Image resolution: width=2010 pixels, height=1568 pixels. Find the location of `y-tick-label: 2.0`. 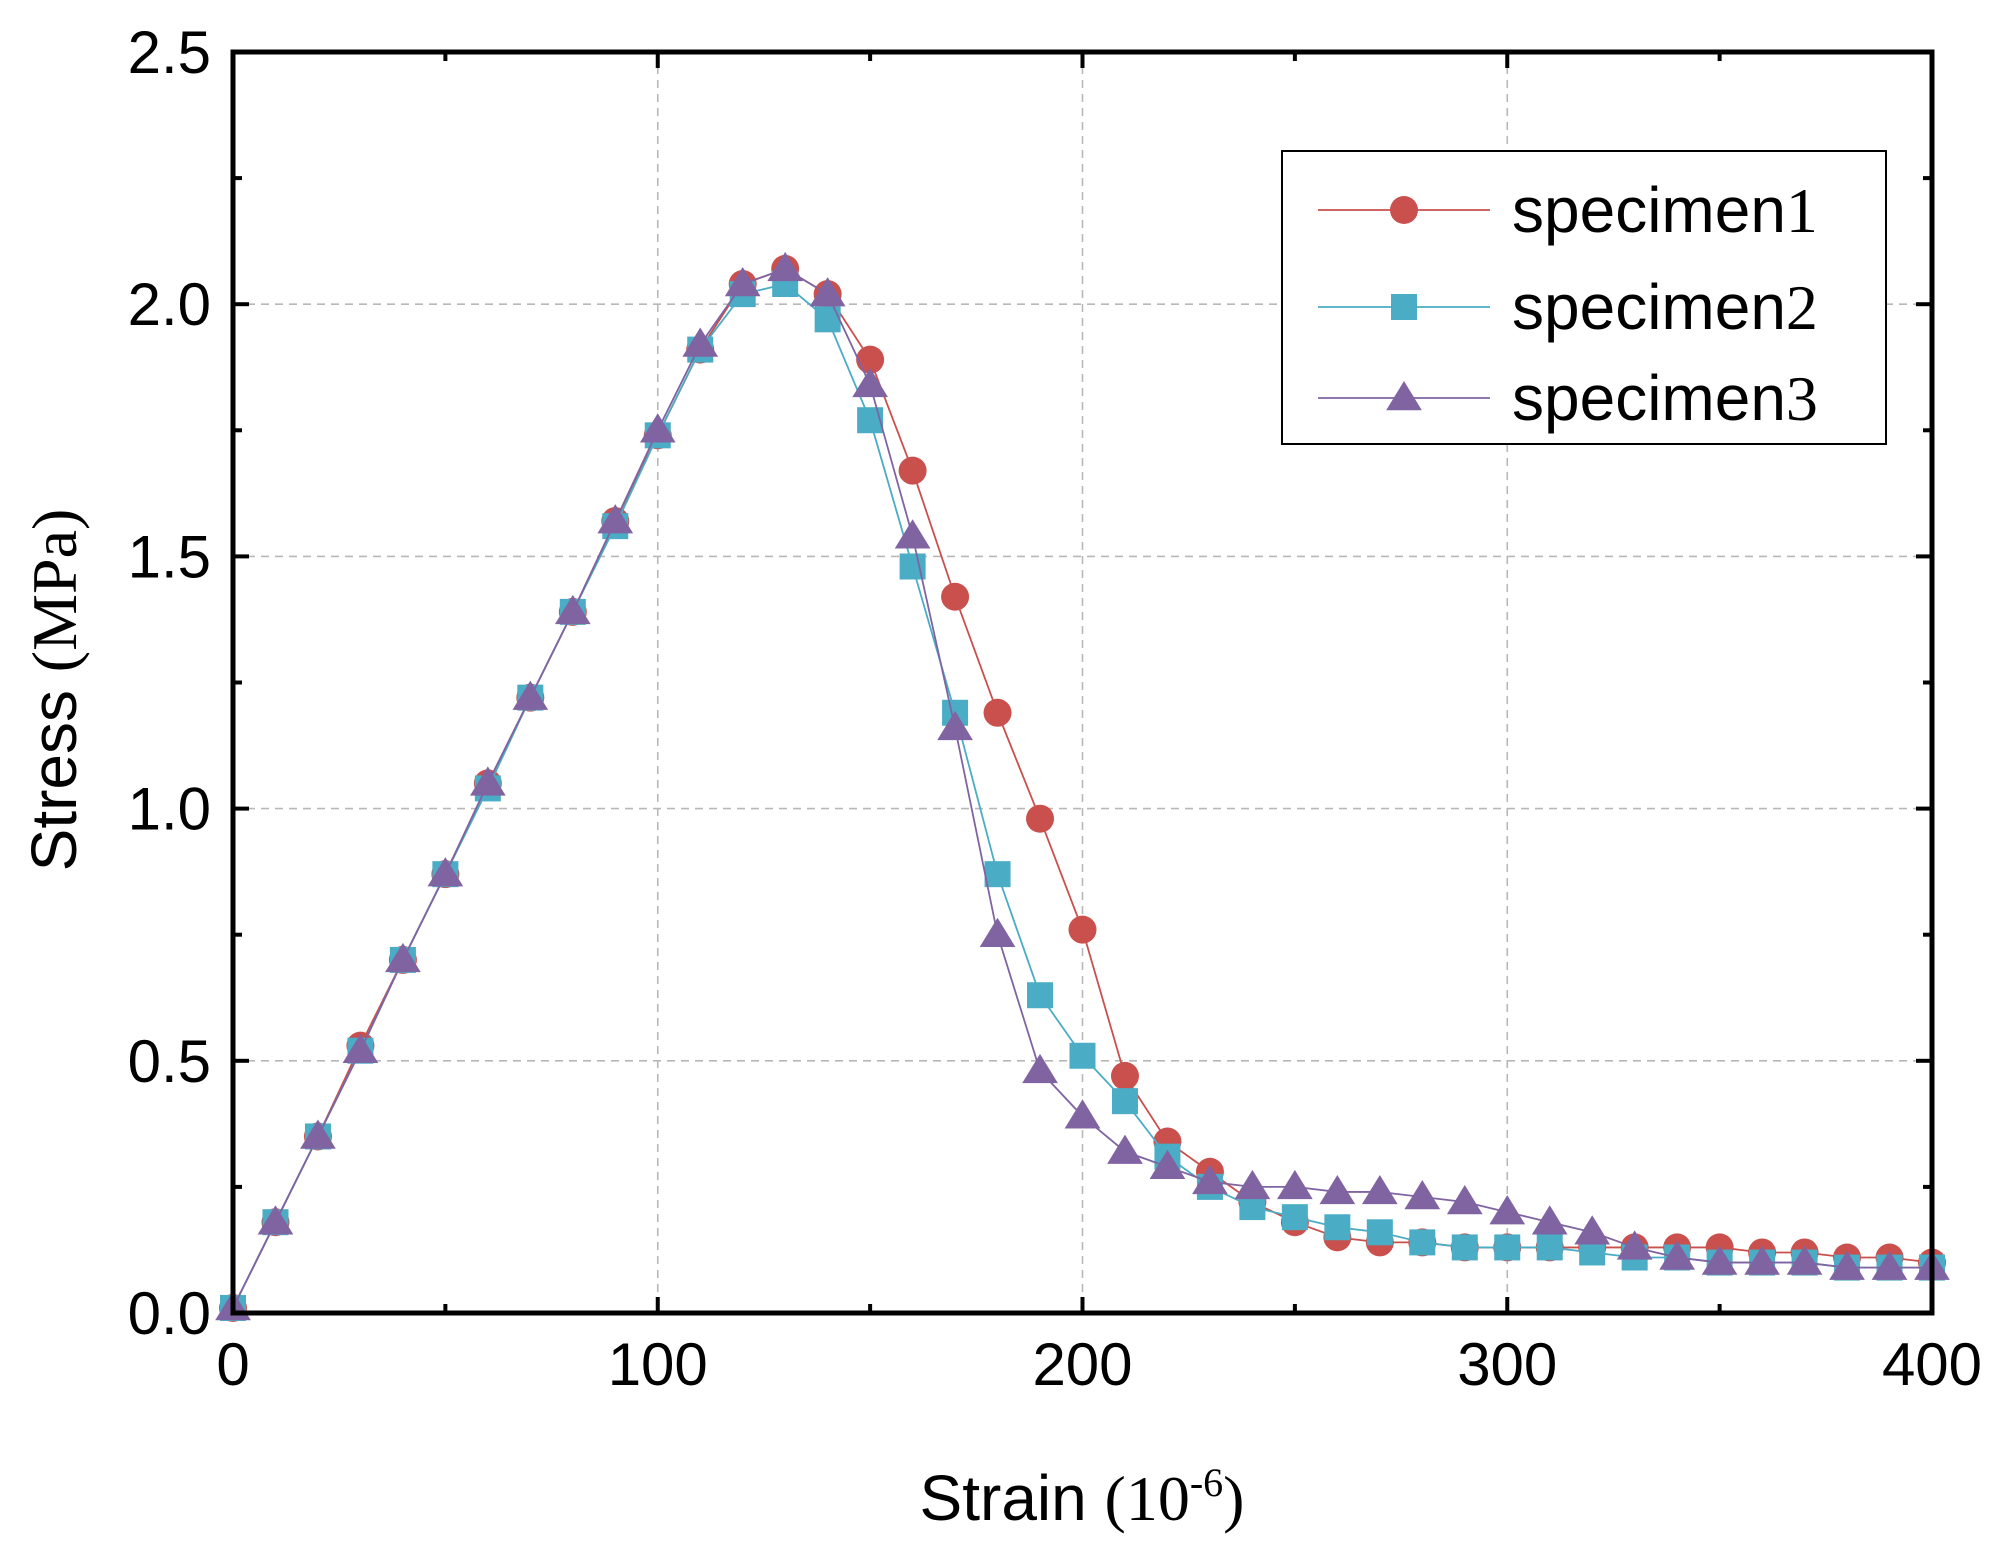

y-tick-label: 2.0 is located at coordinates (169, 304).